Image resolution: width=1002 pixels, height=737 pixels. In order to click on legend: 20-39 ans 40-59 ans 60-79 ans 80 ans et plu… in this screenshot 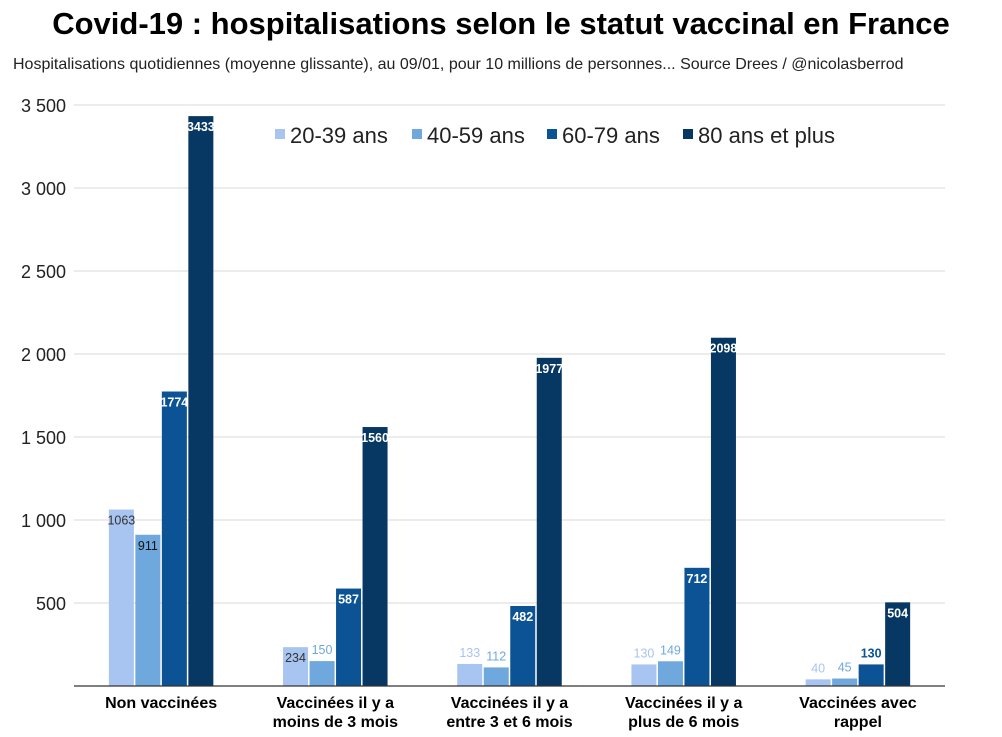, I will do `click(555, 135)`.